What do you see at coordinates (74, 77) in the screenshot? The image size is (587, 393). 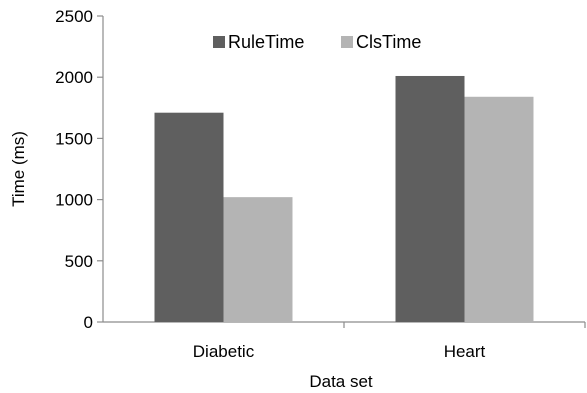 I see `y-tick-label: 2000` at bounding box center [74, 77].